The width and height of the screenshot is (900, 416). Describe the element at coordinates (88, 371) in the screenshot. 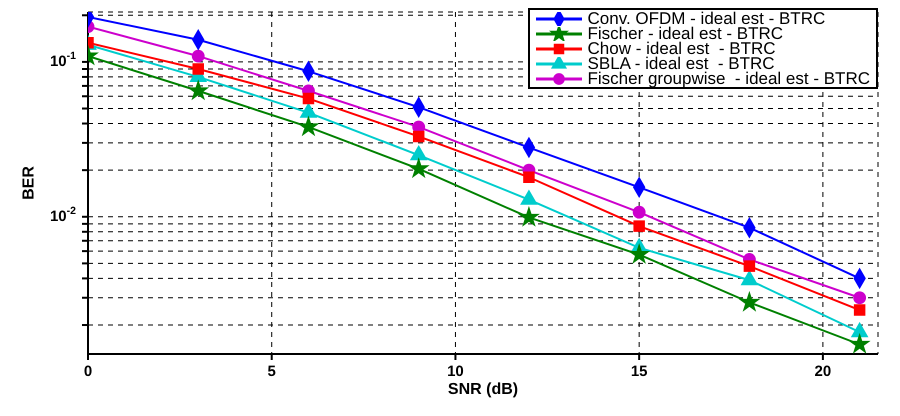

I see `x-tick-label: 0` at that location.